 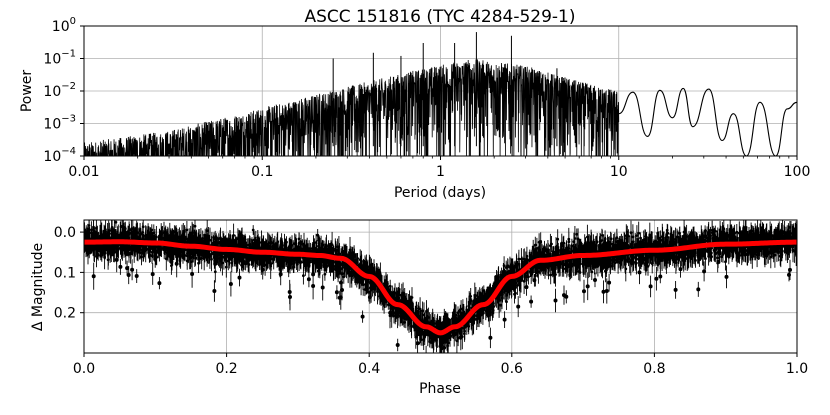 I want to click on light-curve-x-label: Phase, so click(x=440, y=389).